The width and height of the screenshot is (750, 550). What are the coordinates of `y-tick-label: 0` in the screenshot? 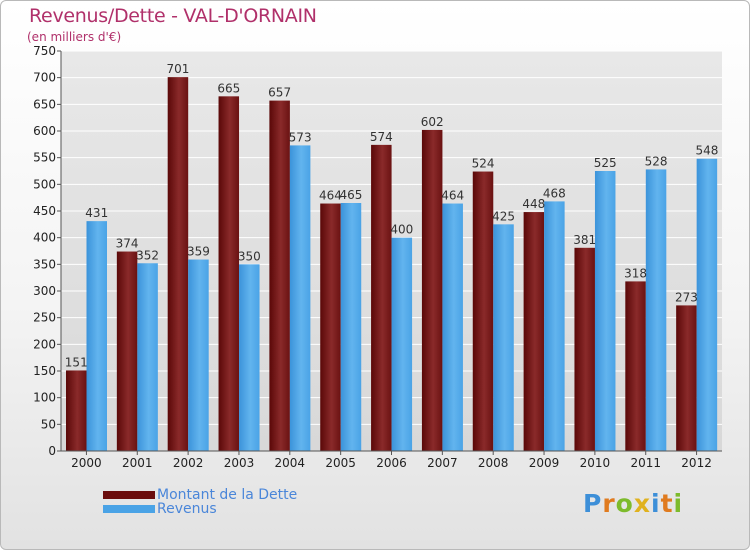 It's located at (52, 451).